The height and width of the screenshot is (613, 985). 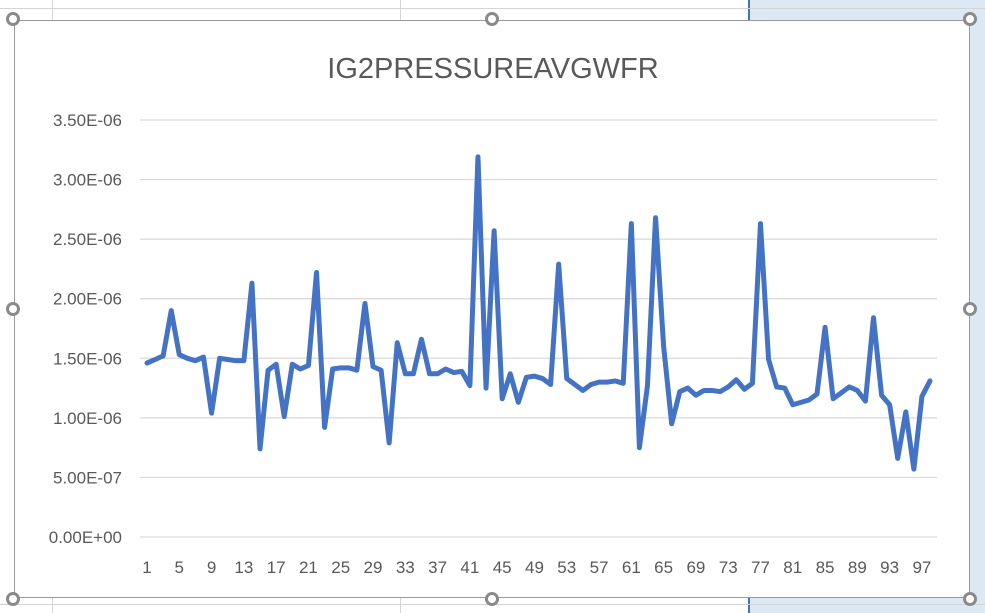 I want to click on chart-title: IG2PRESSUREAVGWFR, so click(x=492, y=69).